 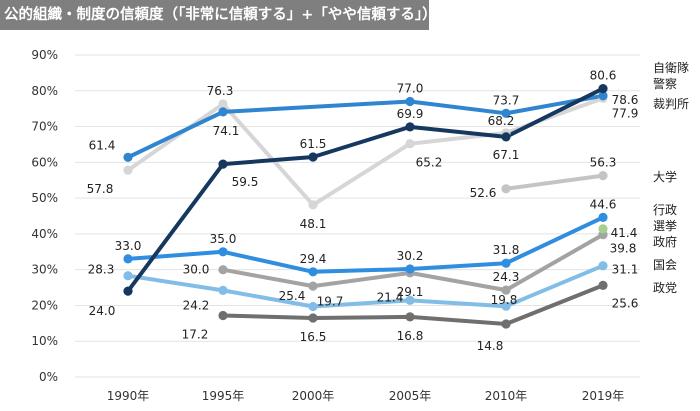 I want to click on x-tick-label: 2019年, so click(x=603, y=396).